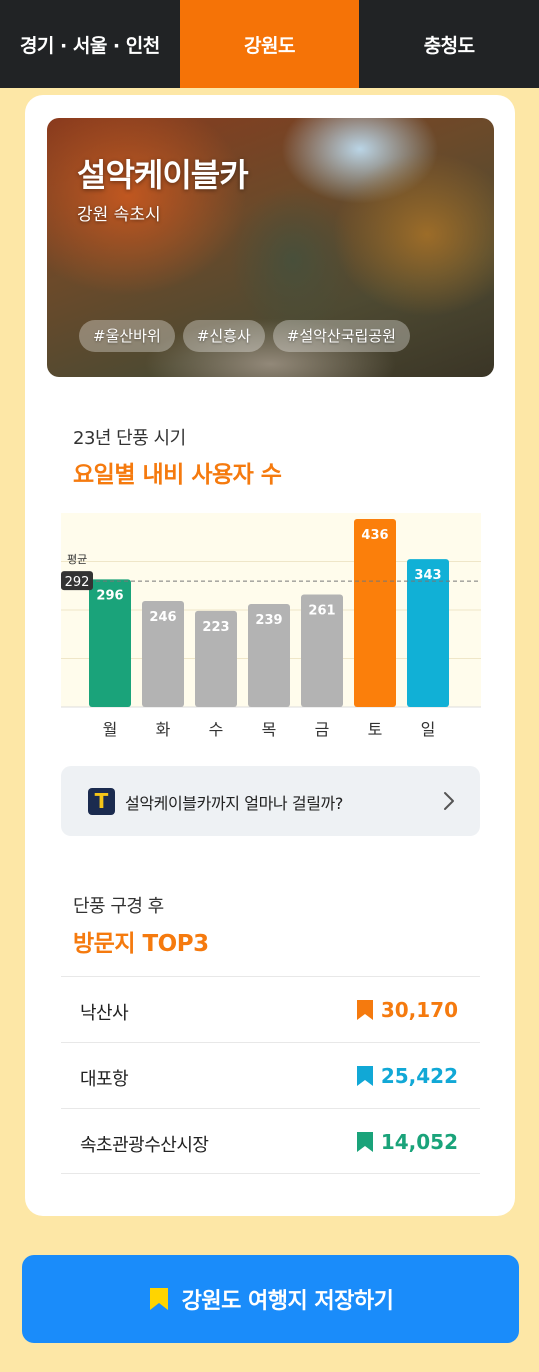 Image resolution: width=539 pixels, height=1372 pixels. I want to click on top3-title: 방문지 TOP3, so click(141, 944).